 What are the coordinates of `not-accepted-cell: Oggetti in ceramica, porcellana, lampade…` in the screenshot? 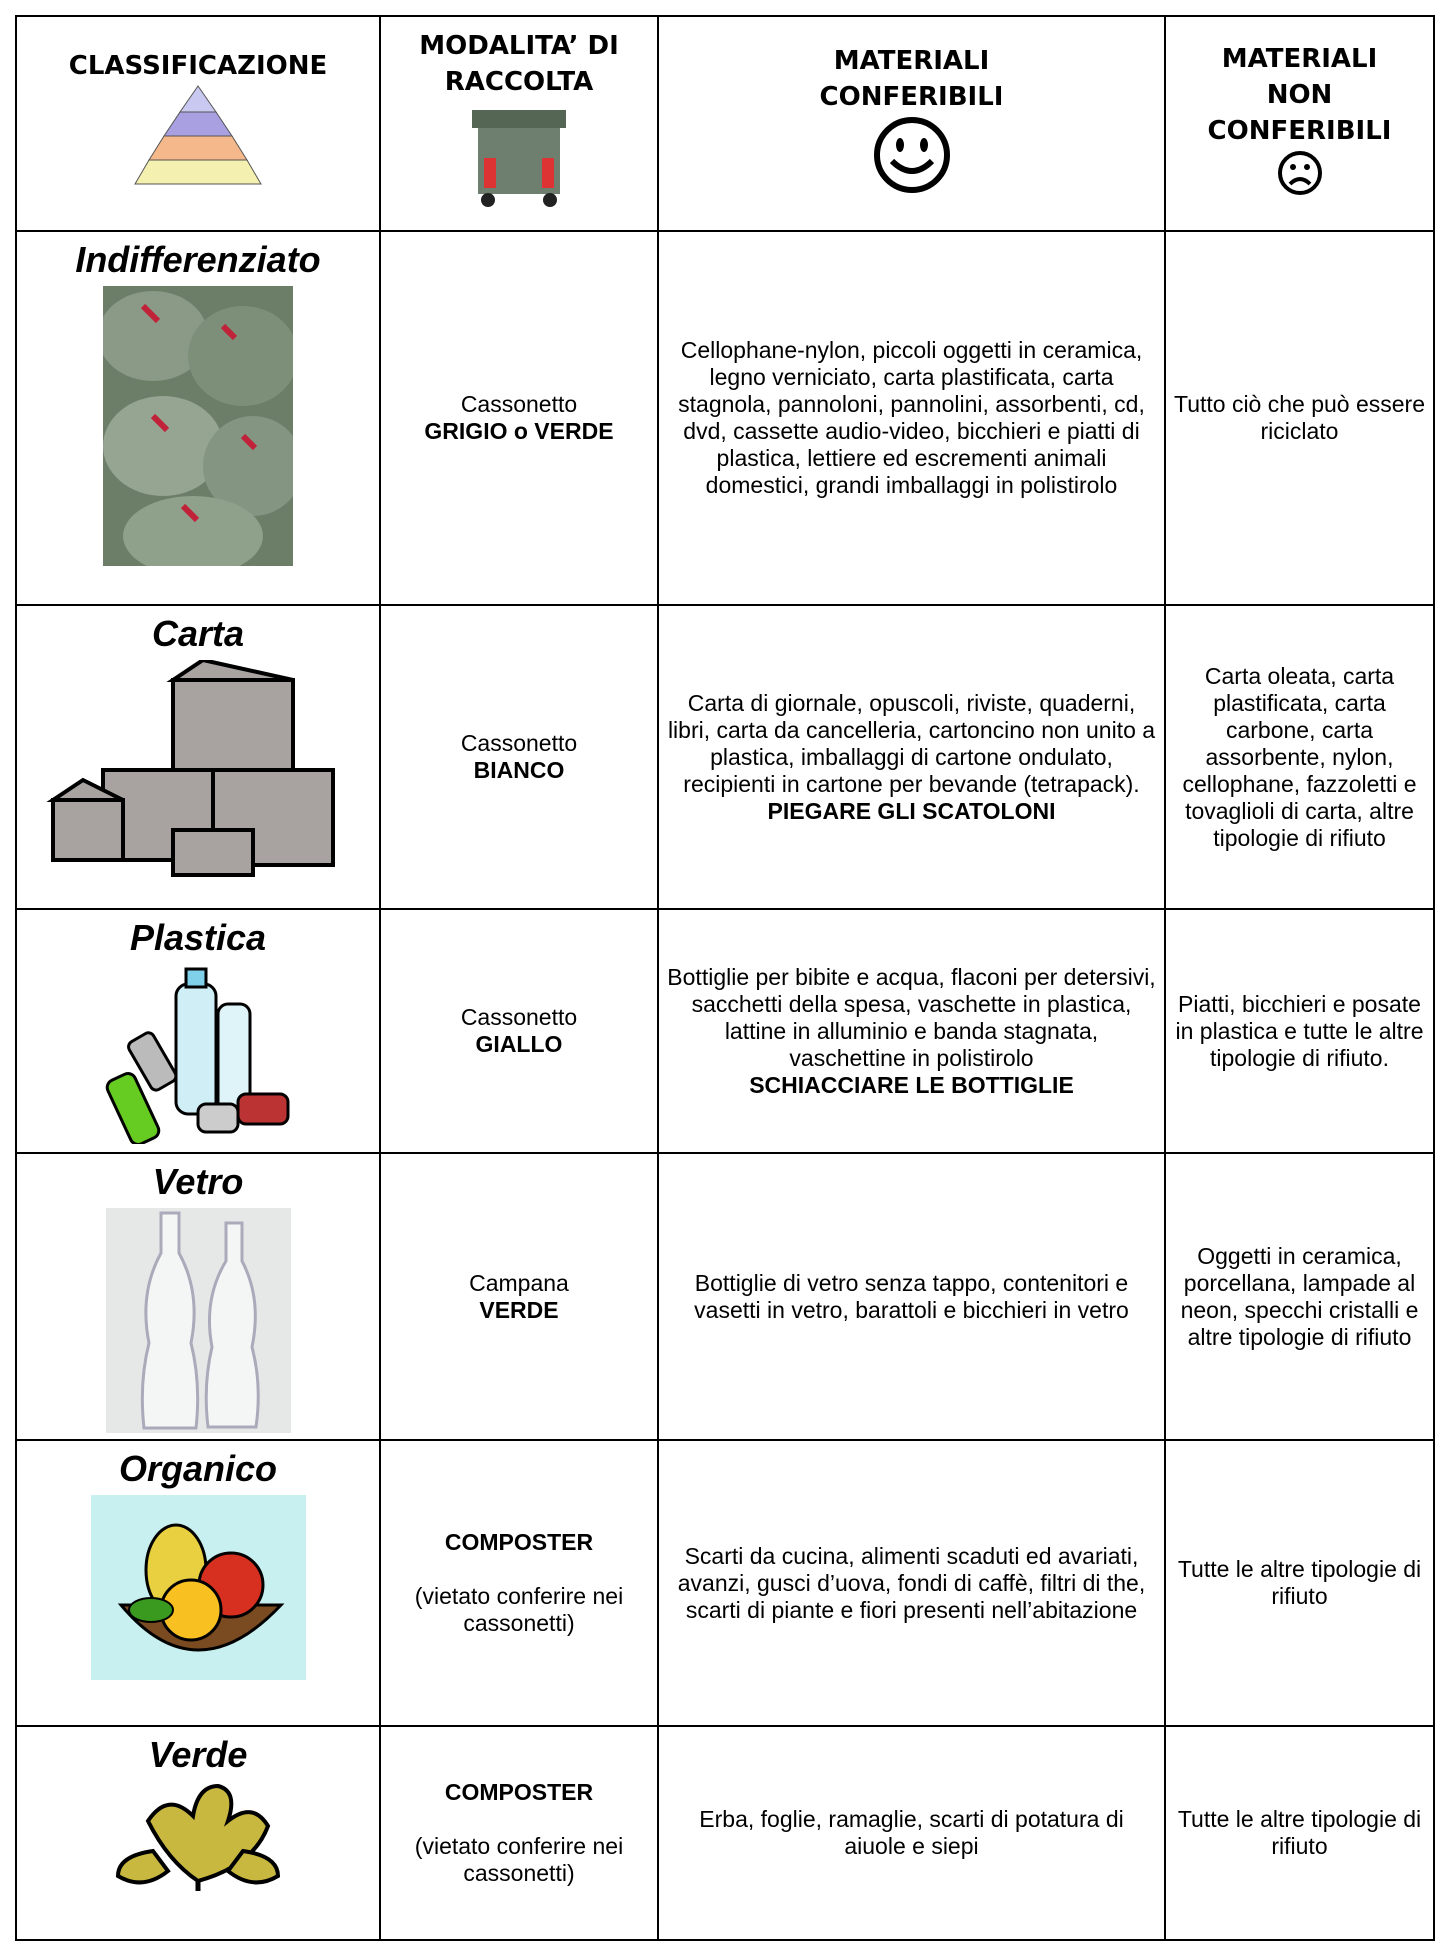 It's located at (1299, 1296).